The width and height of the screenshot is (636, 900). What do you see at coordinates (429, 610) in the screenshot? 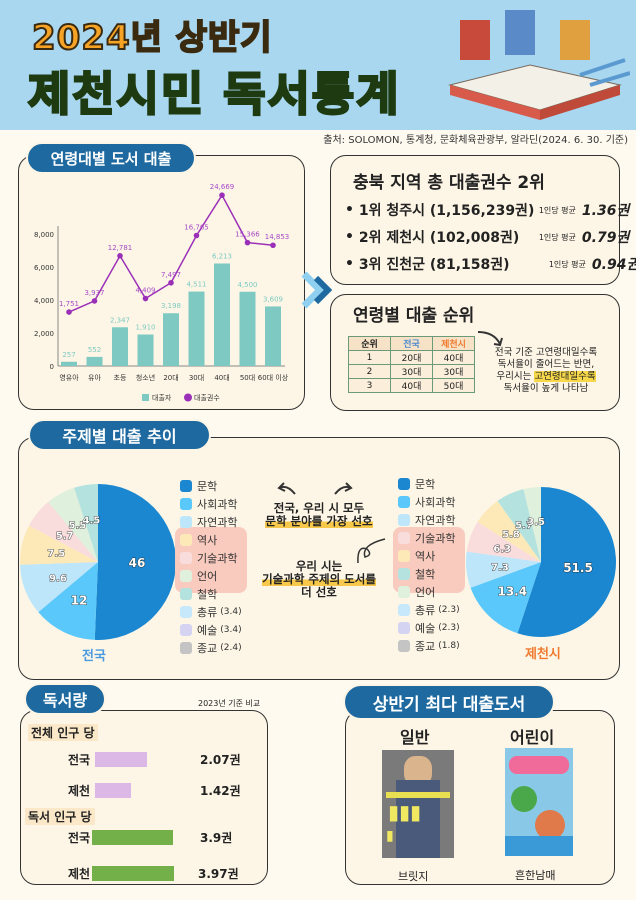
I see `legend-item: 총류 (2.3)` at bounding box center [429, 610].